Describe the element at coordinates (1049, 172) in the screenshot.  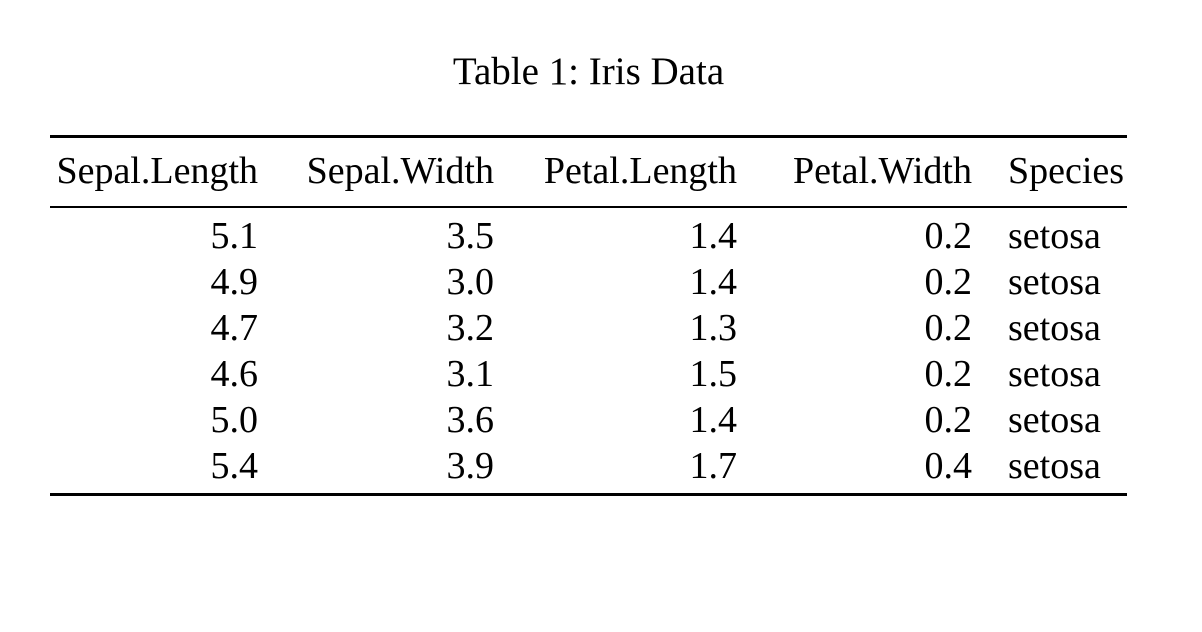
I see `column-header-species: Species` at that location.